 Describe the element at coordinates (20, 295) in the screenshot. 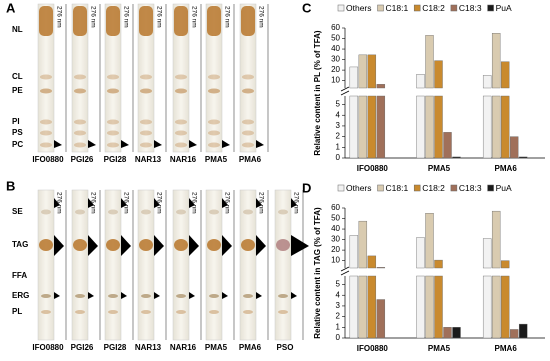

I see `row-label: ERG` at that location.